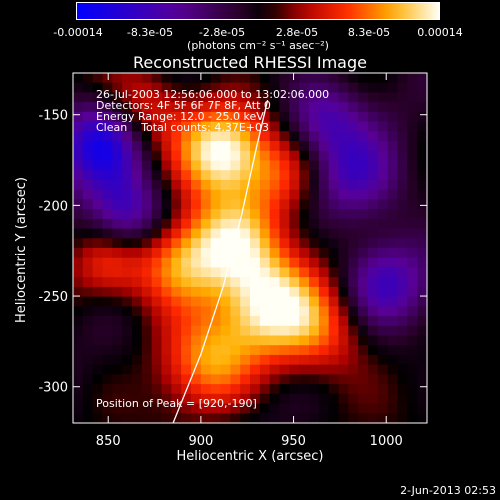  I want to click on annotation-line: Detectors: 4F 5F 6F 7F 8F, Att 0, so click(183, 105).